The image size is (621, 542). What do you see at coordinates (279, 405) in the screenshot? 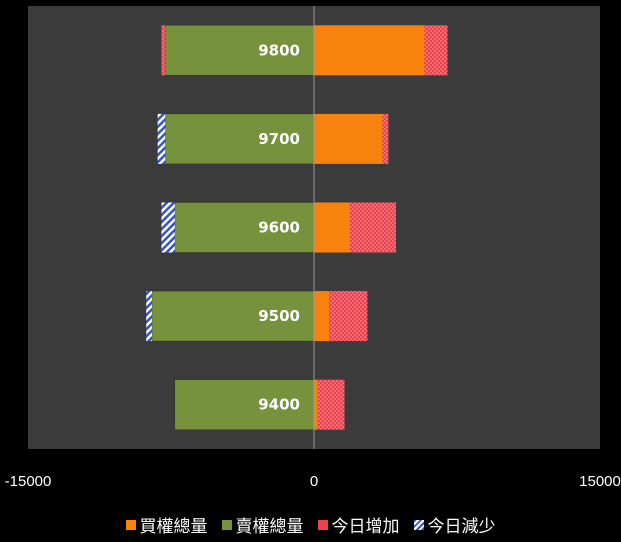
I see `category-label: 9400` at bounding box center [279, 405].